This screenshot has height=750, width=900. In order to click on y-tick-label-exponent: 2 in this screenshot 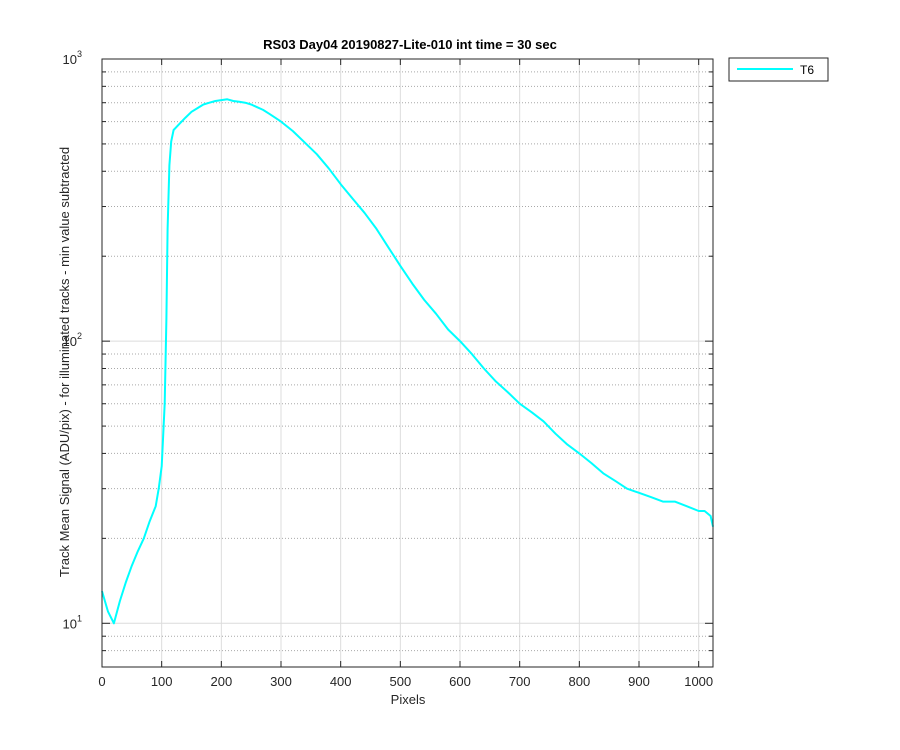, I will do `click(79, 336)`.